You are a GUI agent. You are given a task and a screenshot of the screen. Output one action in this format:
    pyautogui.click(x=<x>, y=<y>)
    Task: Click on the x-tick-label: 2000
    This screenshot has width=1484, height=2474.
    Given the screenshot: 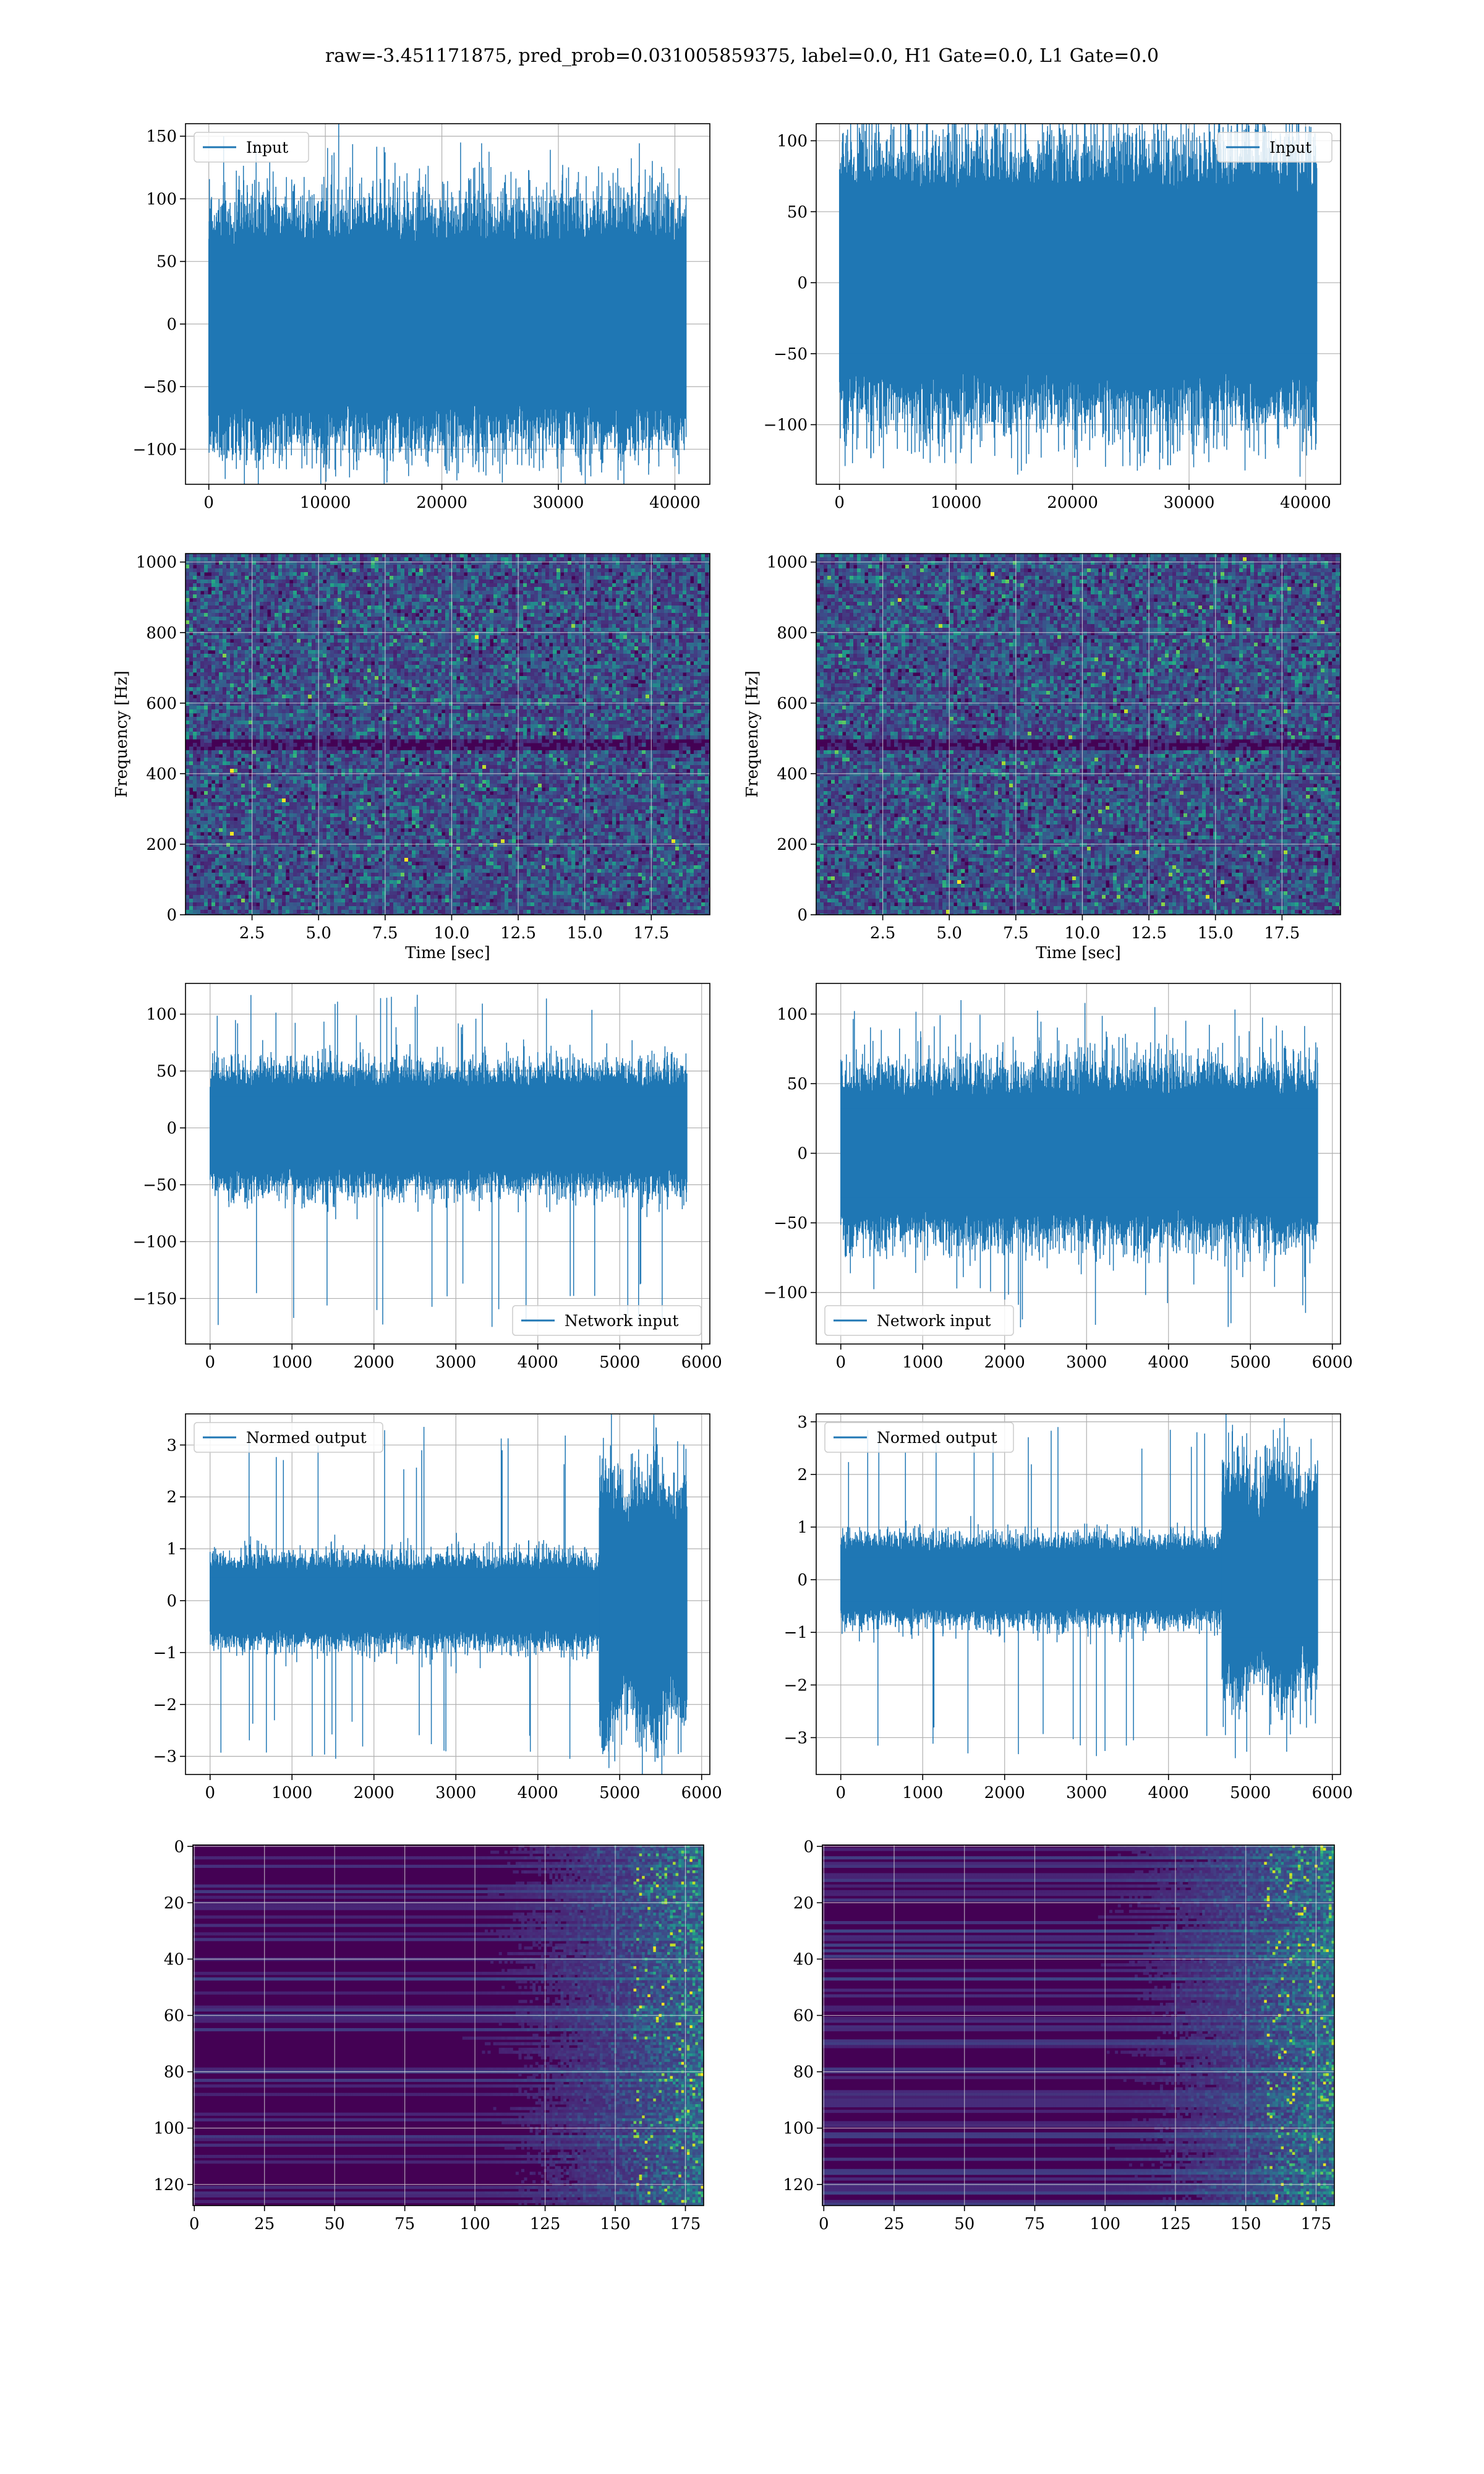 What is the action you would take?
    pyautogui.click(x=1004, y=1362)
    